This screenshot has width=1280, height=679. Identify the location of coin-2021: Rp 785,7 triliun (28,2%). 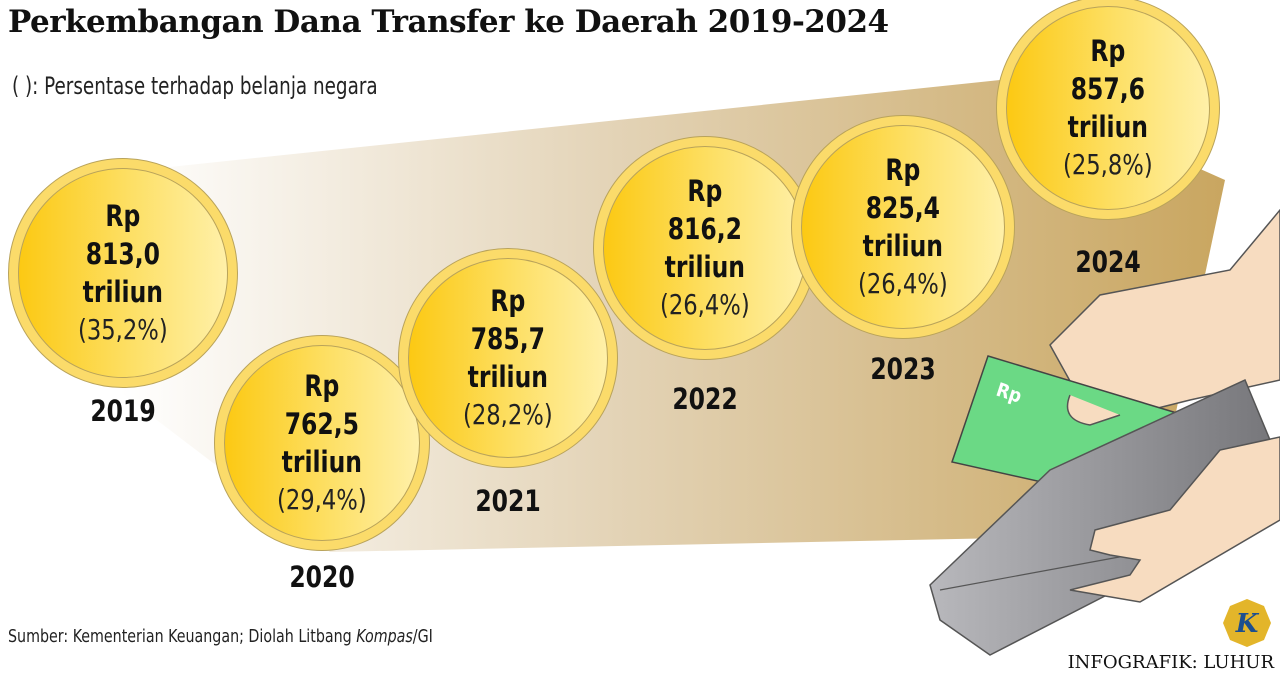
(508, 358).